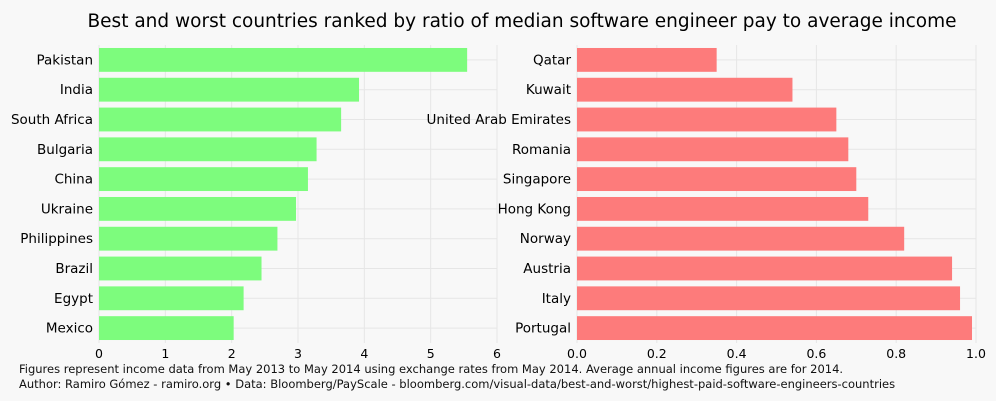  What do you see at coordinates (232, 353) in the screenshot?
I see `x-tick-label: 2` at bounding box center [232, 353].